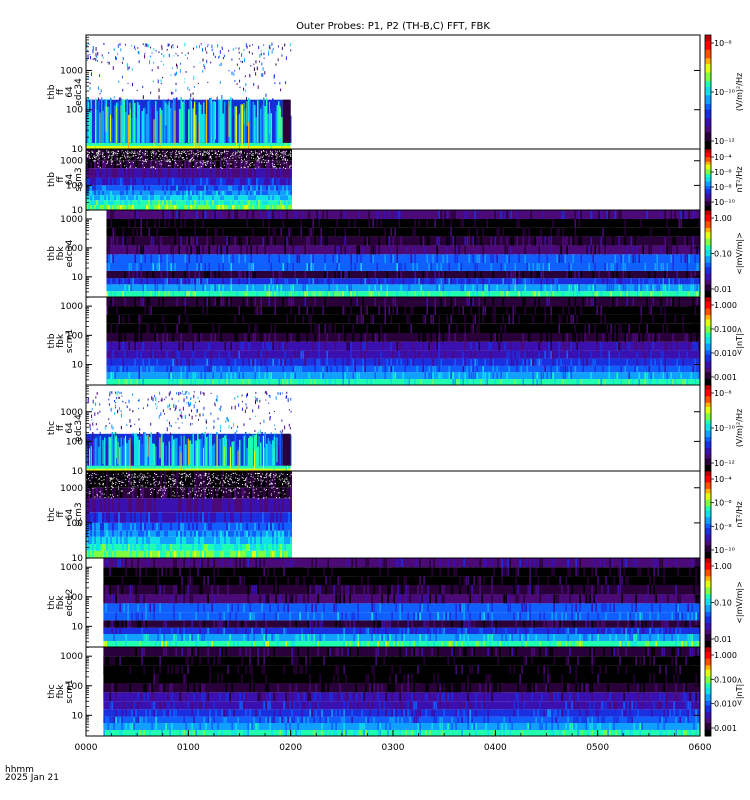 This screenshot has width=750, height=800. I want to click on panel-6: 10 100 1000 thcfbkedc12 1.00 0.10 0.01 <|mV/m|>, so click(395, 602).